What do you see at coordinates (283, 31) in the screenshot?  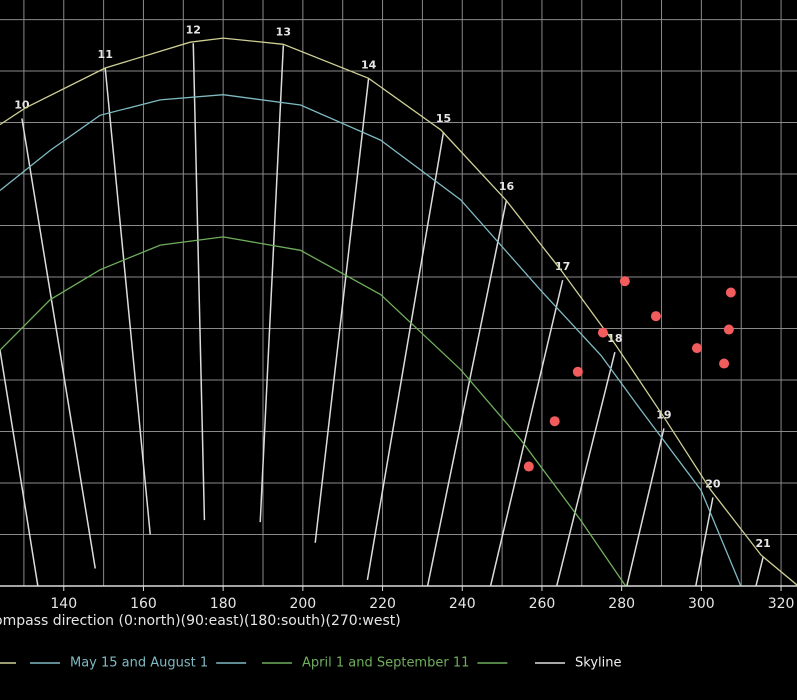 I see `hour-label: 13` at bounding box center [283, 31].